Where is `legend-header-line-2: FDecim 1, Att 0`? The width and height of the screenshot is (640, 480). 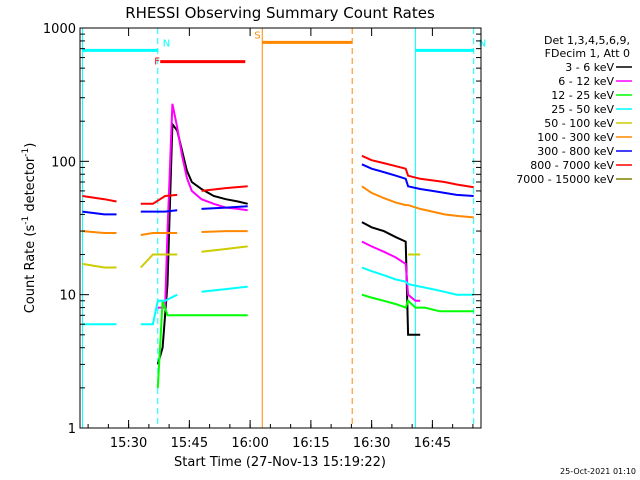
legend-header-line-2: FDecim 1, Att 0 is located at coordinates (587, 53).